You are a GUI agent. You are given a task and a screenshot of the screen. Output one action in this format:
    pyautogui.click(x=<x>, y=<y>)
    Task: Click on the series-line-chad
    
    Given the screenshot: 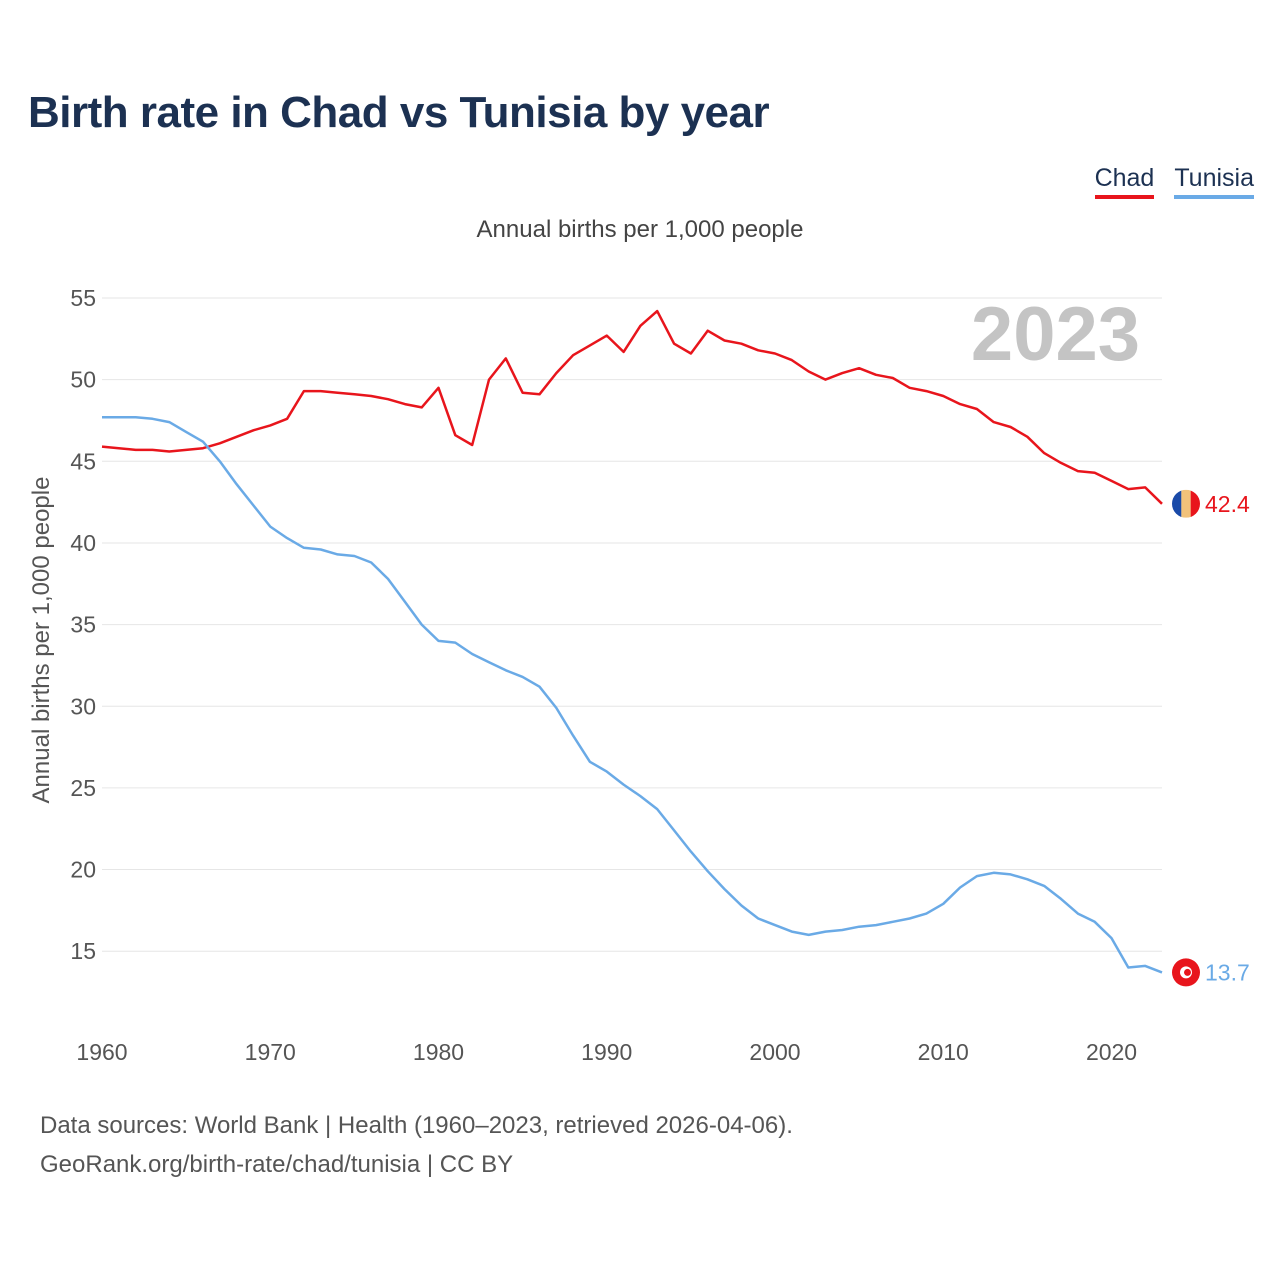 What is the action you would take?
    pyautogui.click(x=632, y=407)
    